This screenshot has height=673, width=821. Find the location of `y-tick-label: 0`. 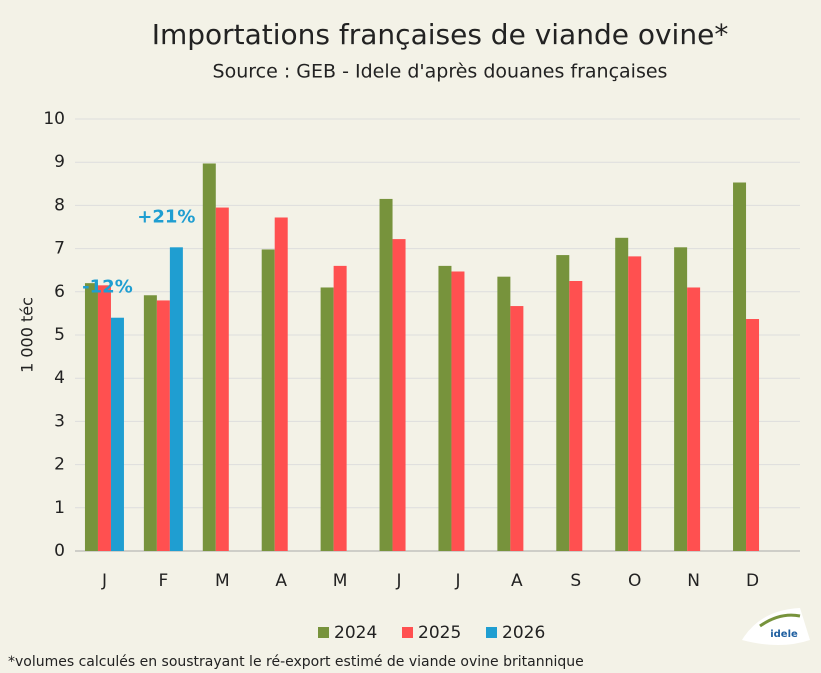

y-tick-label: 0 is located at coordinates (59, 551).